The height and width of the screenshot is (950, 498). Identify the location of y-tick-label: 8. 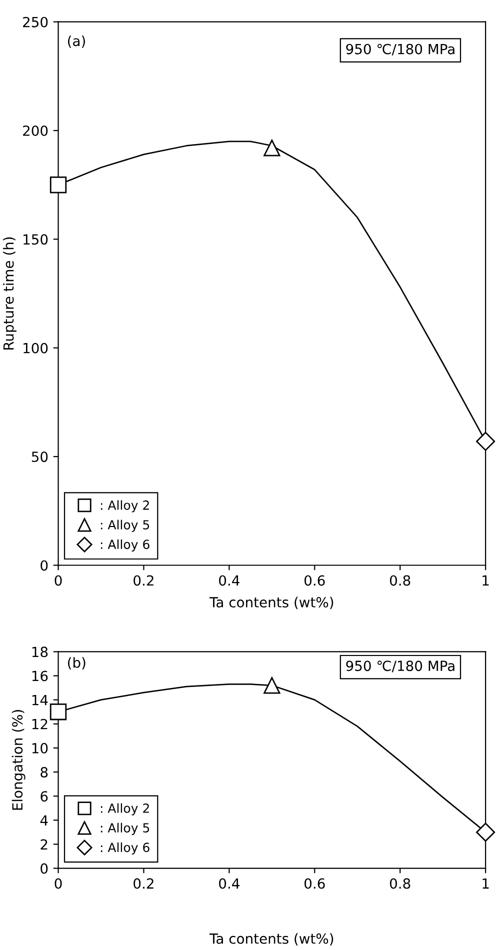
(44, 772).